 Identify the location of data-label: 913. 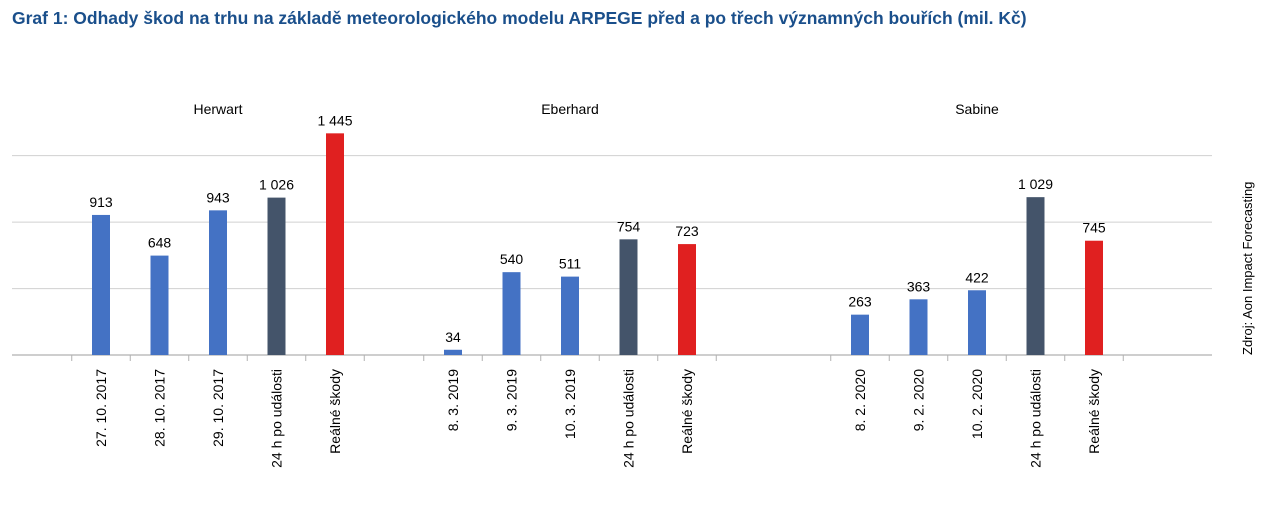
(101, 202).